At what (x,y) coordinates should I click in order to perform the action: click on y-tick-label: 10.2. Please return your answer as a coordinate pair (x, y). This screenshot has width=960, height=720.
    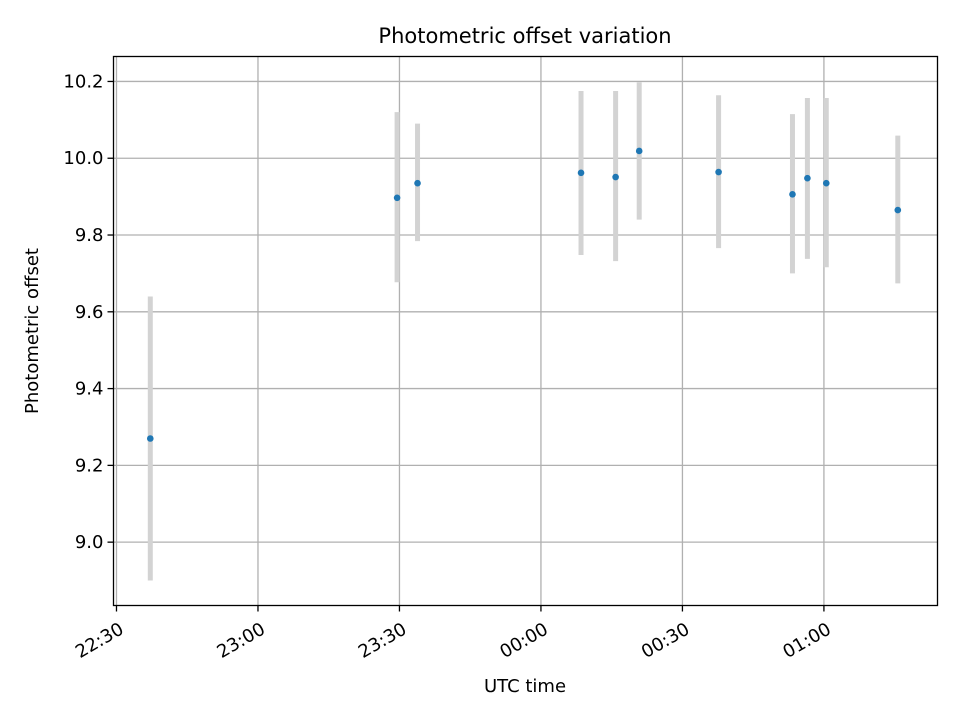
    Looking at the image, I should click on (83, 81).